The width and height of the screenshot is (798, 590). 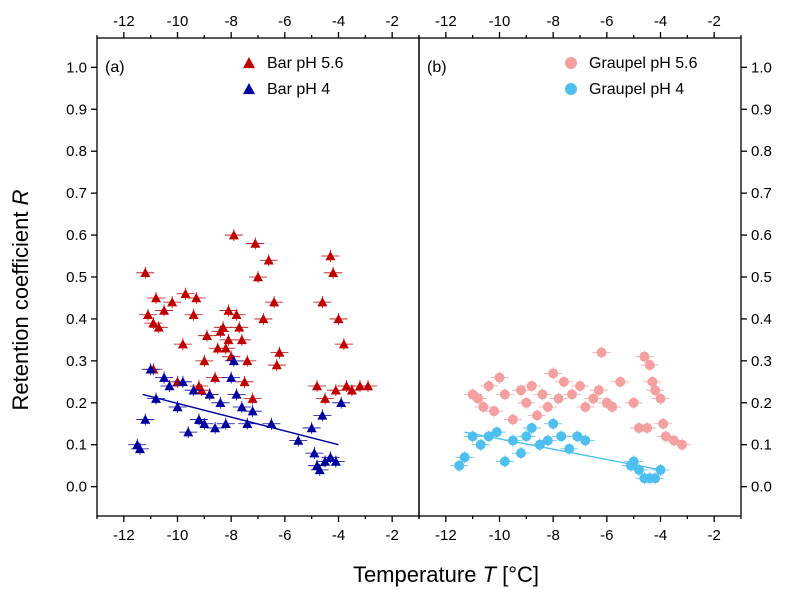 What do you see at coordinates (124, 21) in the screenshot?
I see `x-tick-label-top: -12` at bounding box center [124, 21].